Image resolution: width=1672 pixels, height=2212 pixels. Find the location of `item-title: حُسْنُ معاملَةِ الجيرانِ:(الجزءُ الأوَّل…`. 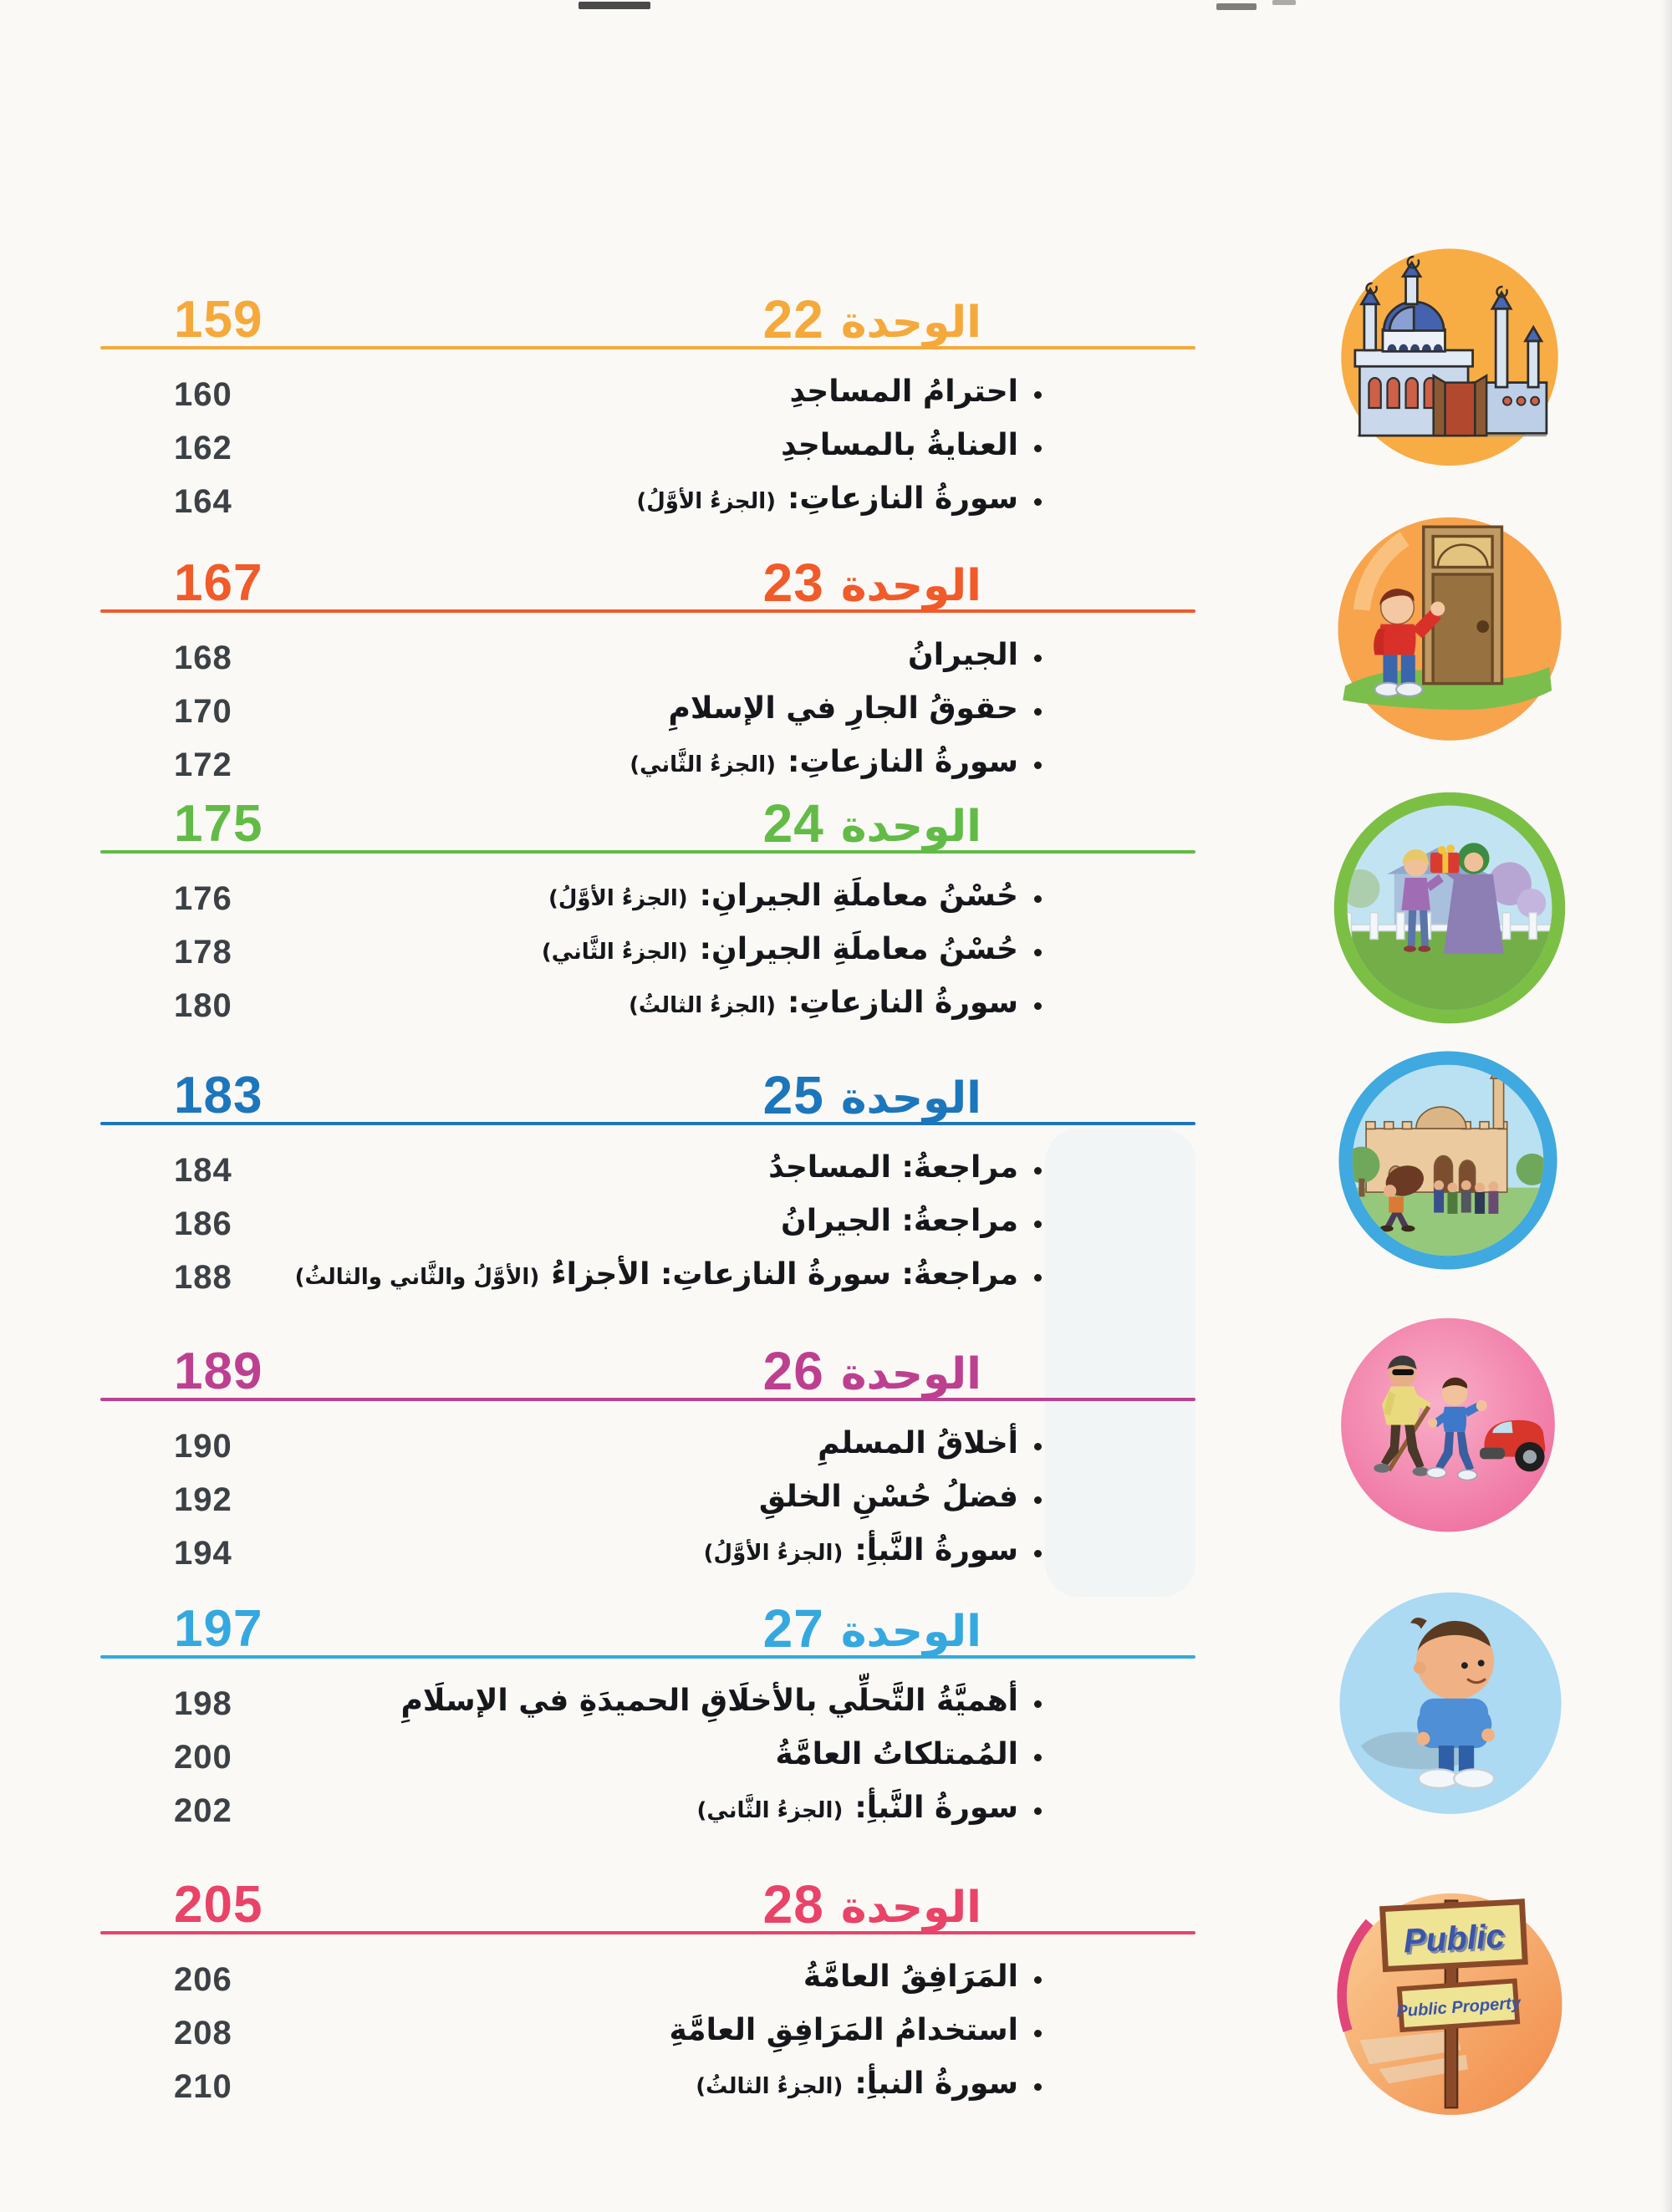

item-title: حُسْنُ معاملَةِ الجيرانِ:(الجزءُ الأوَّل… is located at coordinates (783, 896).